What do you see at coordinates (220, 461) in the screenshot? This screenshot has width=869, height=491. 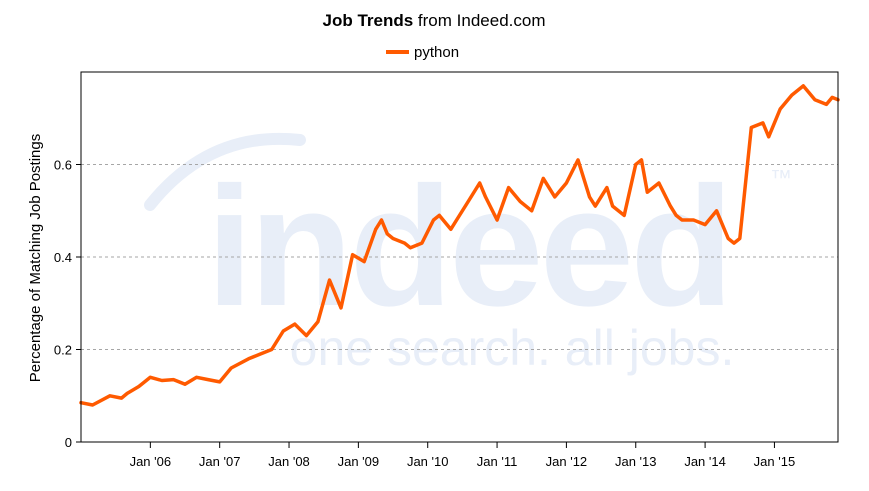 I see `x-tick-label: Jan '07` at bounding box center [220, 461].